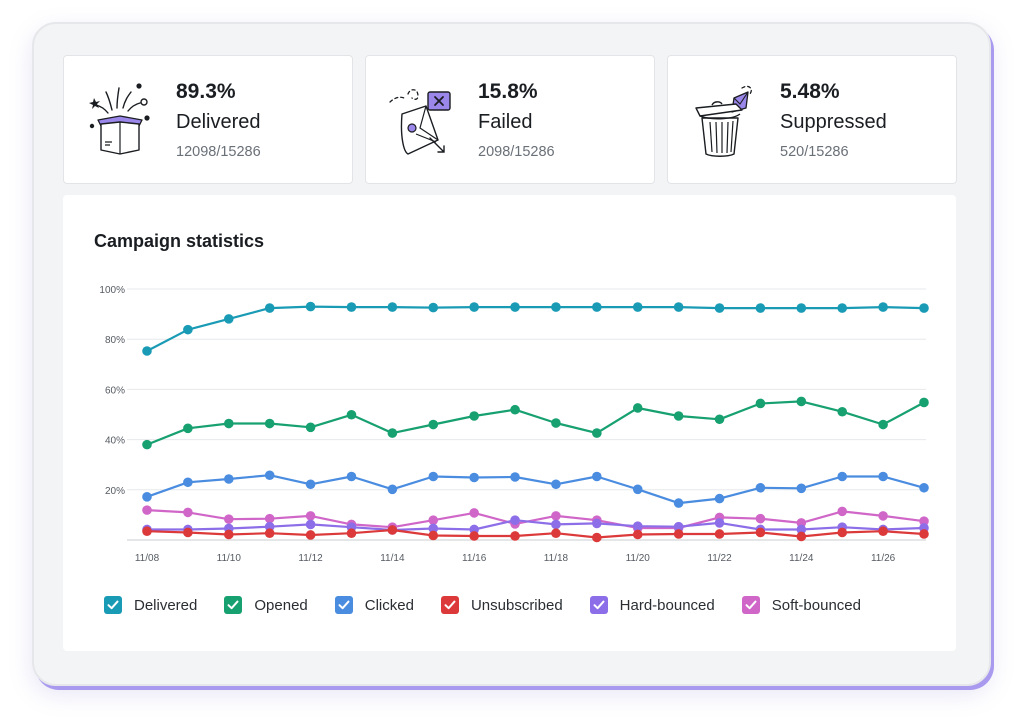 The image size is (1023, 728). Describe the element at coordinates (208, 119) in the screenshot. I see `stat-card-delivered: 89.3% Delivered 12098/15286` at that location.